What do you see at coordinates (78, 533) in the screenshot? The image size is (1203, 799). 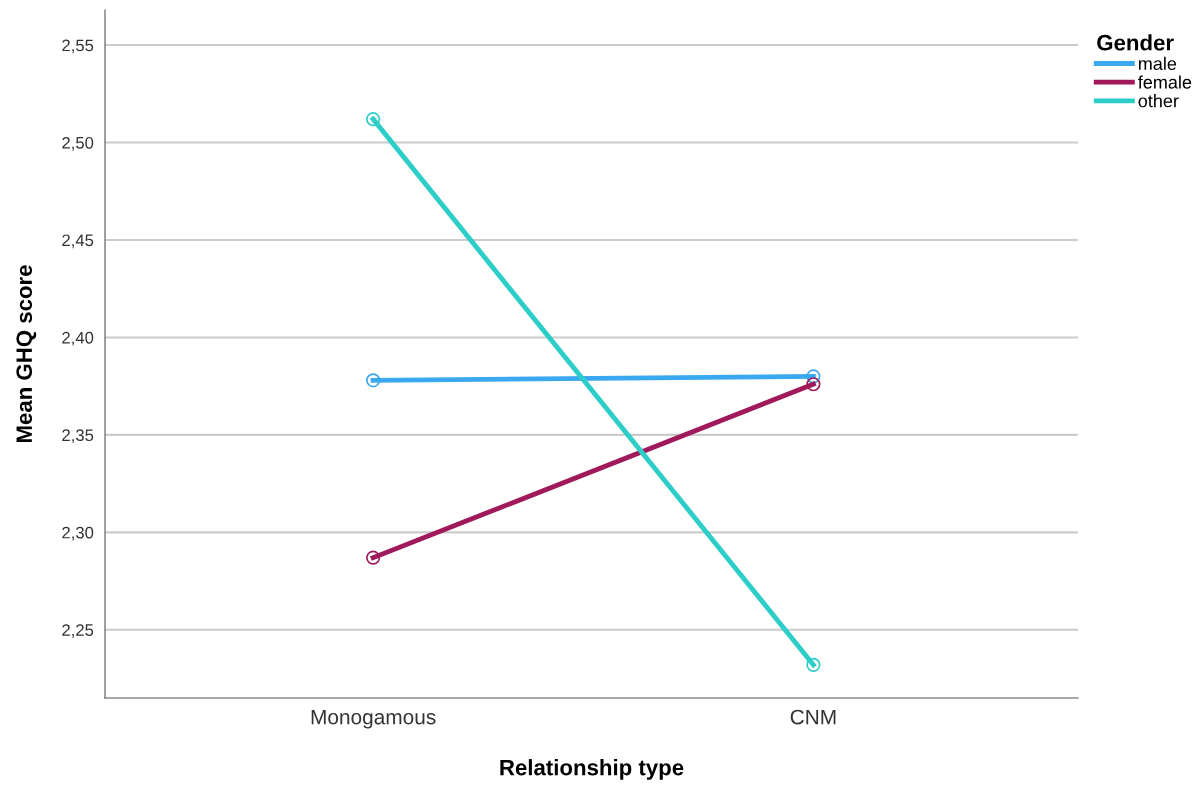 I see `y-tick-label: 2,30` at bounding box center [78, 533].